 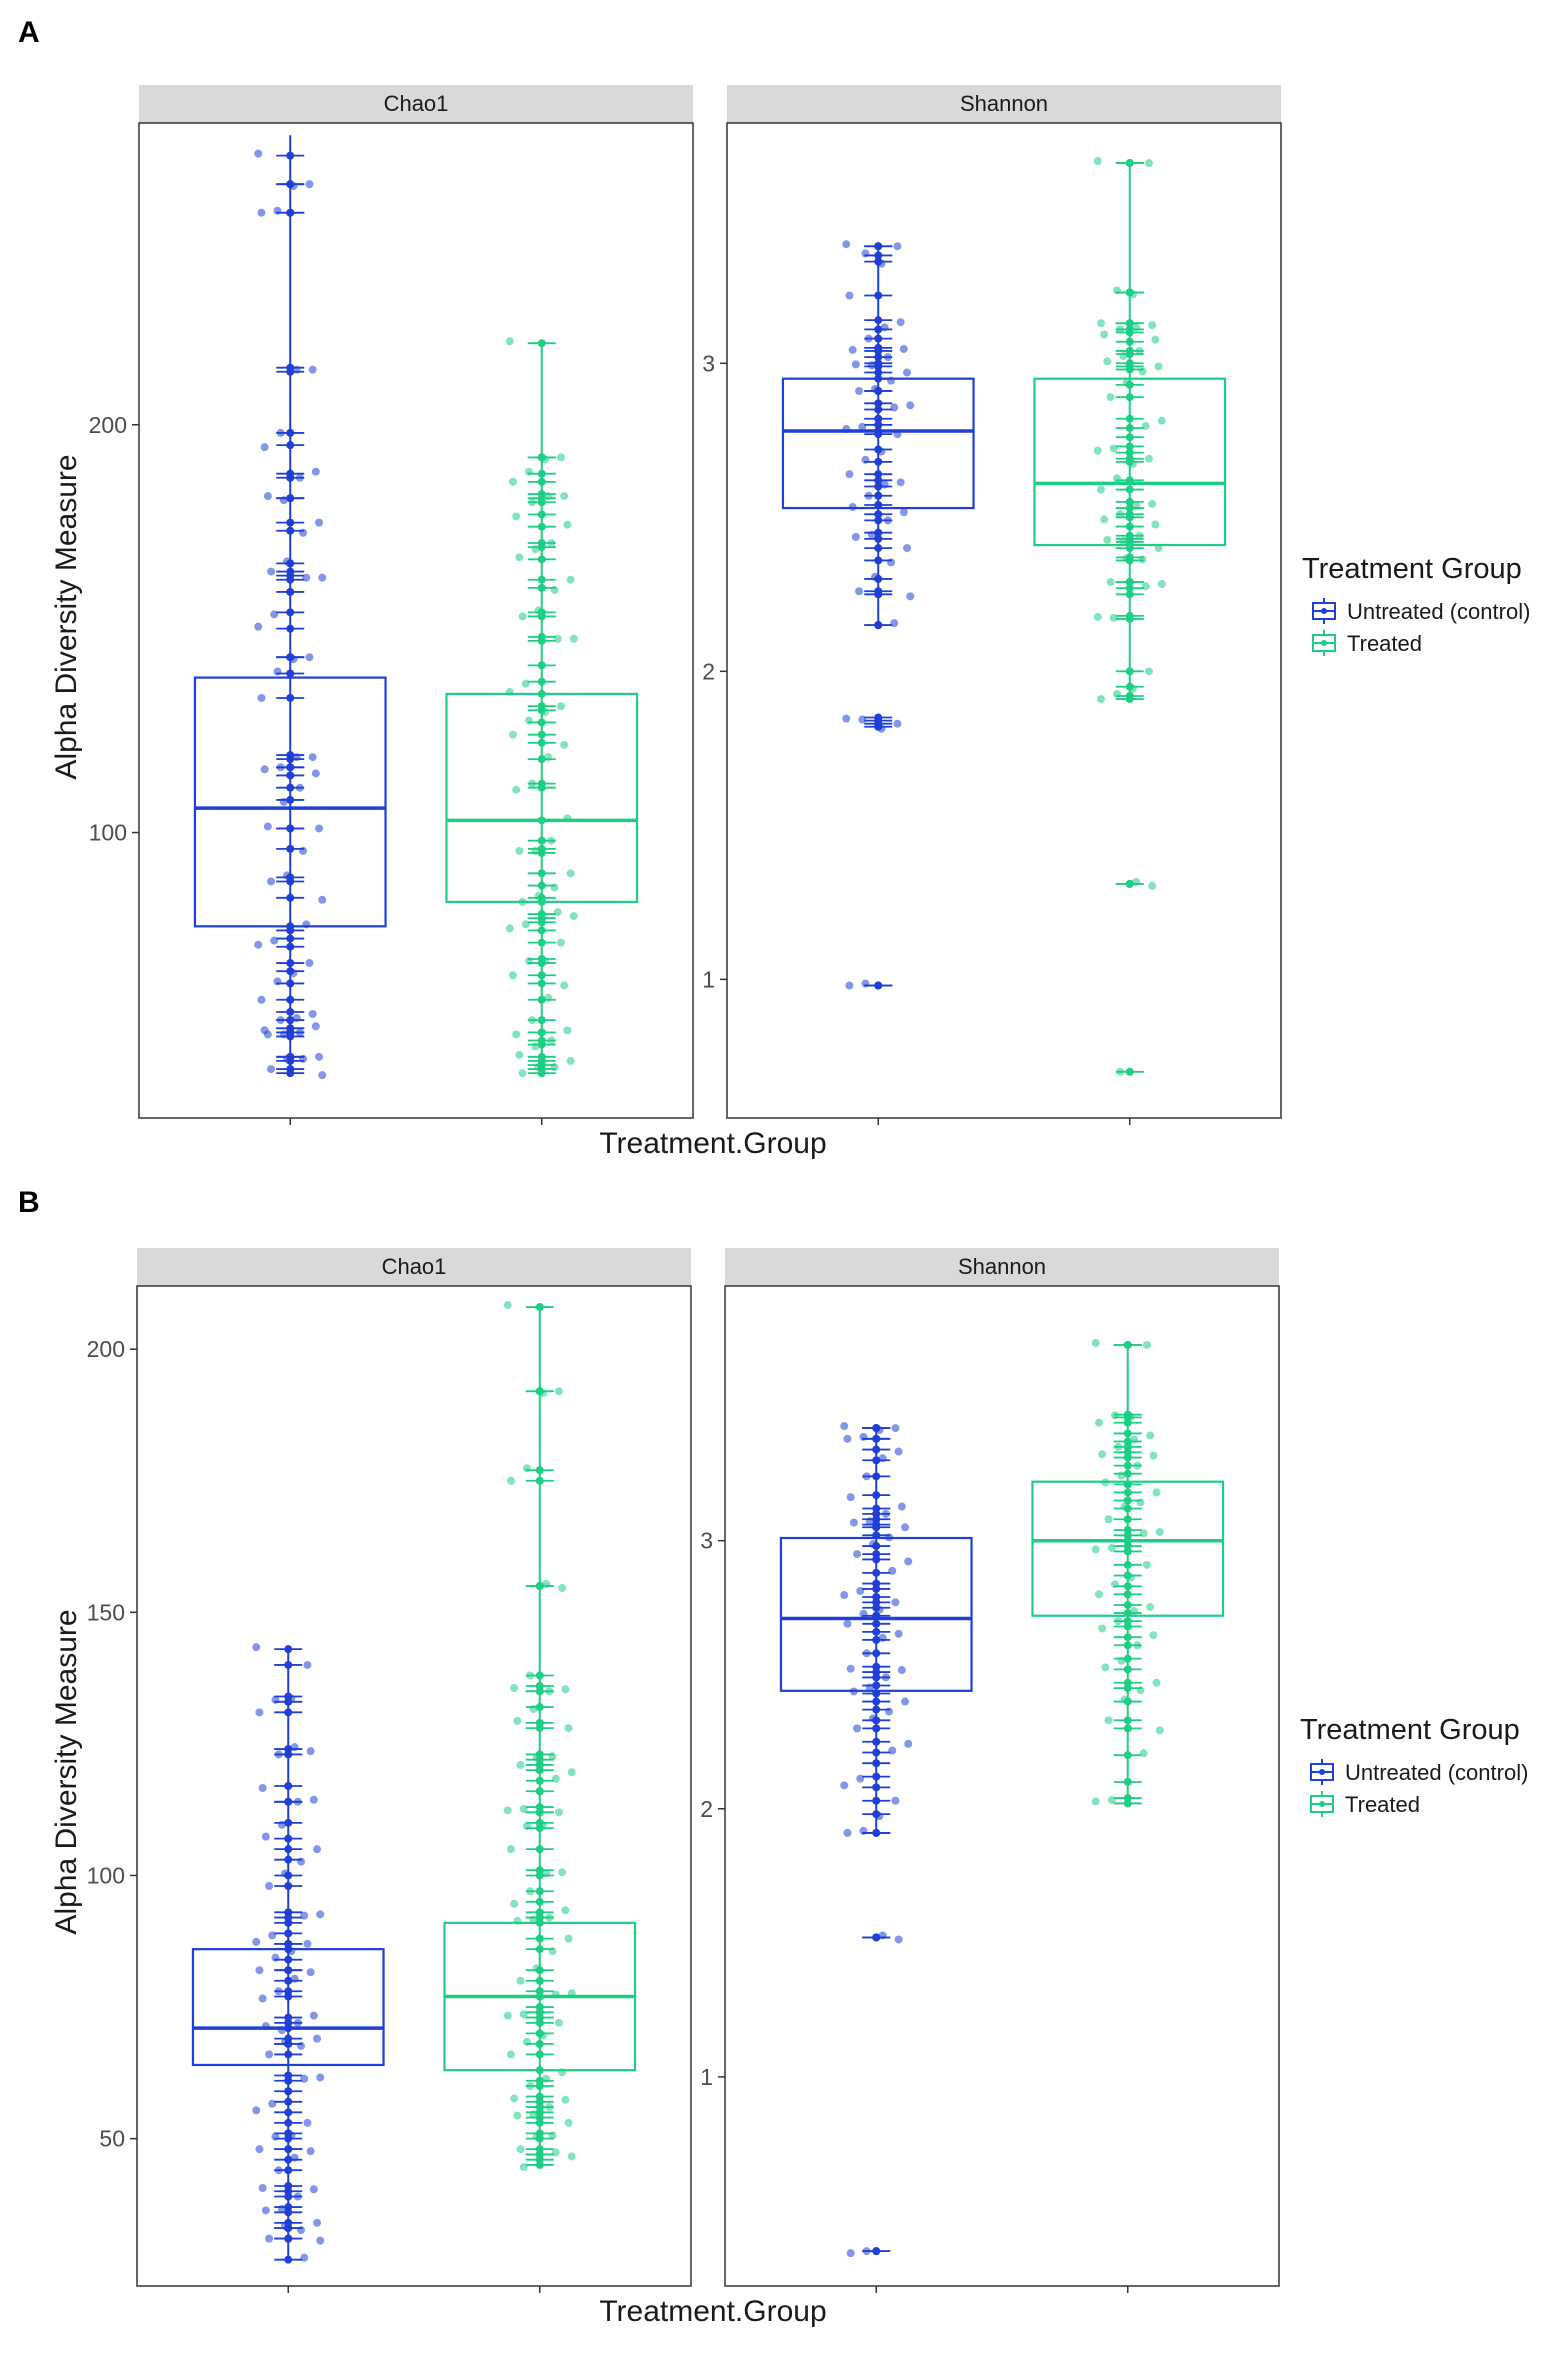 What do you see at coordinates (1384, 643) in the screenshot?
I see `legend-label-treated: Treated` at bounding box center [1384, 643].